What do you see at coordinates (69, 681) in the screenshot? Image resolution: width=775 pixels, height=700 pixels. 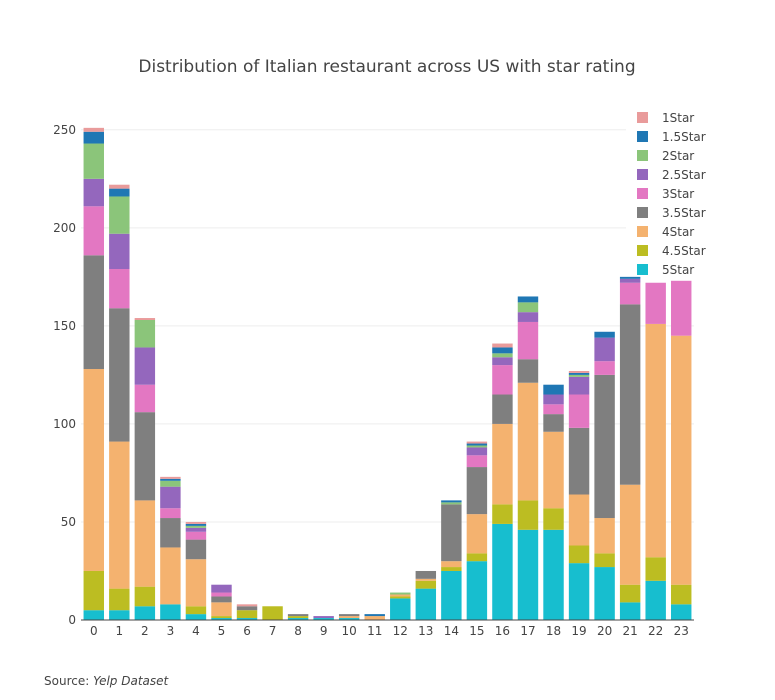 I see `source-prefix: Source:` at bounding box center [69, 681].